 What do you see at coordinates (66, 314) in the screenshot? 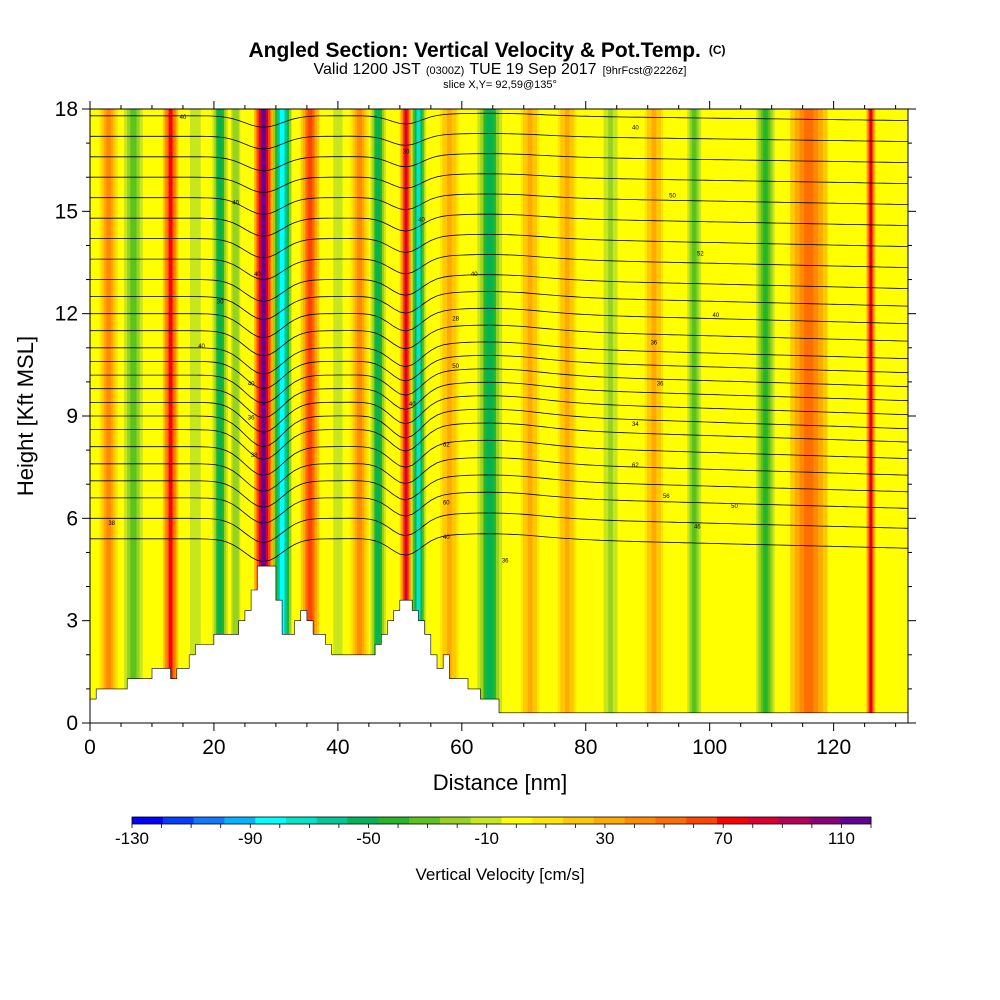
I see `y-tick-label: 12` at bounding box center [66, 314].